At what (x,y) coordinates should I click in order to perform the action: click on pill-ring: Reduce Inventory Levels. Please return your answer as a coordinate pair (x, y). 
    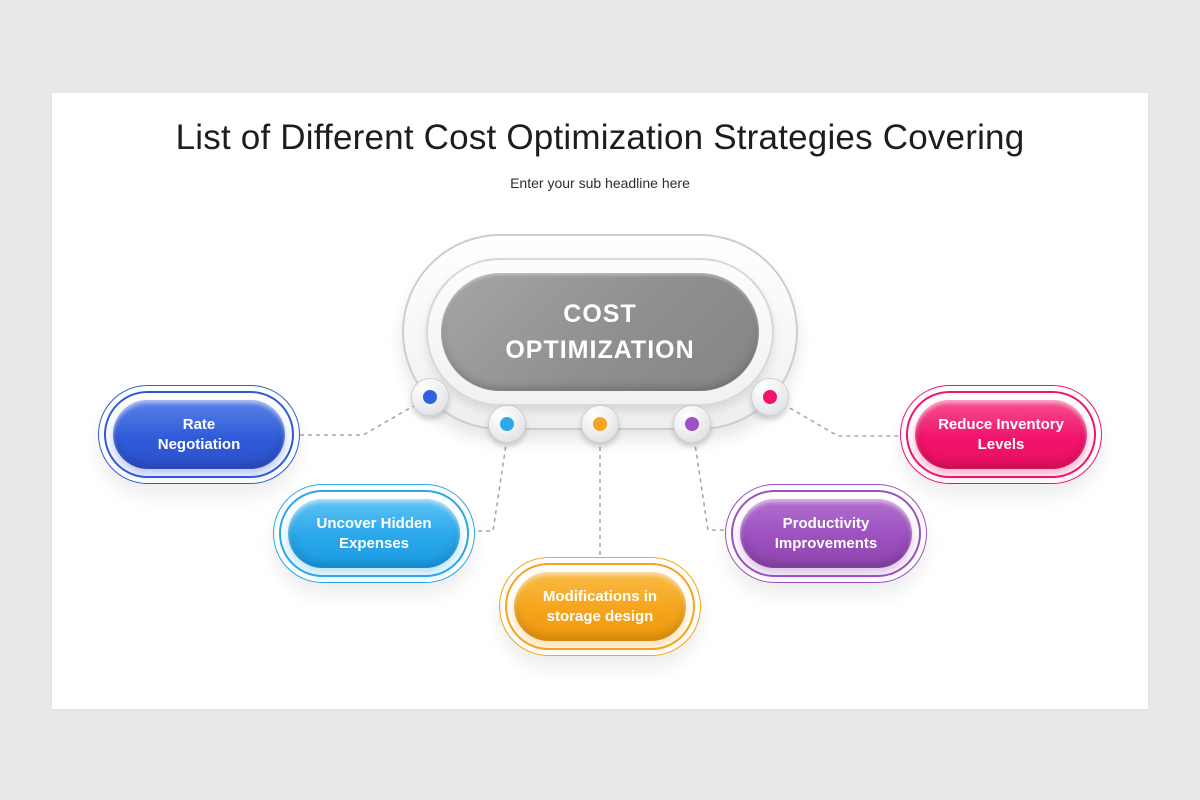
    Looking at the image, I should click on (1001, 434).